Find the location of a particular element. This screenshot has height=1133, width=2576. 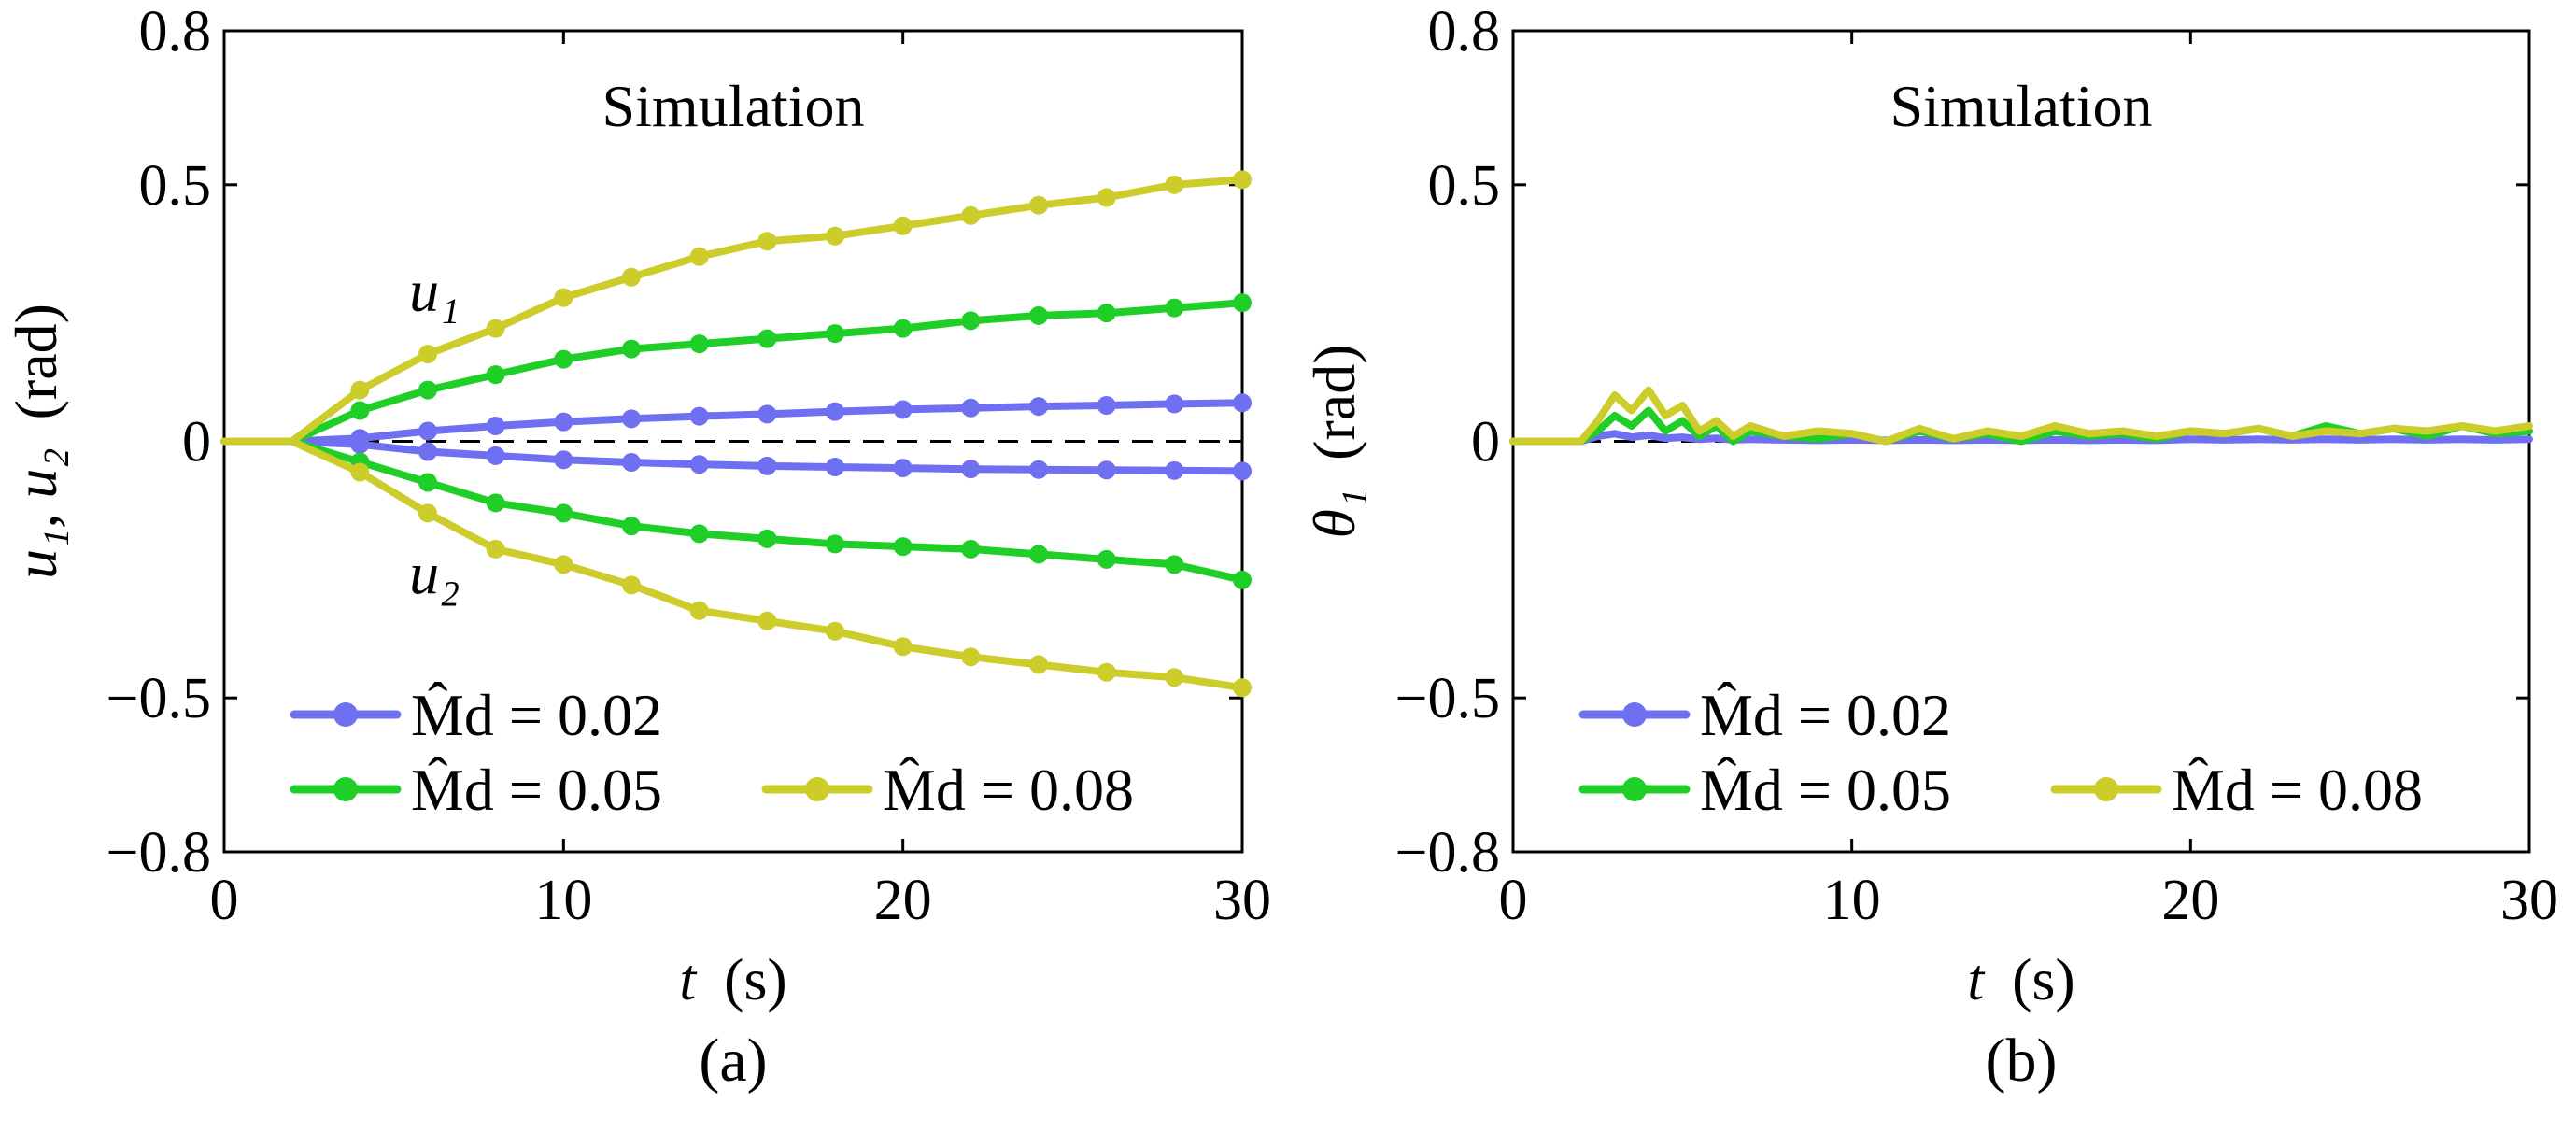

y-axis-symbol: u₁, u₂ is located at coordinates (36, 513).